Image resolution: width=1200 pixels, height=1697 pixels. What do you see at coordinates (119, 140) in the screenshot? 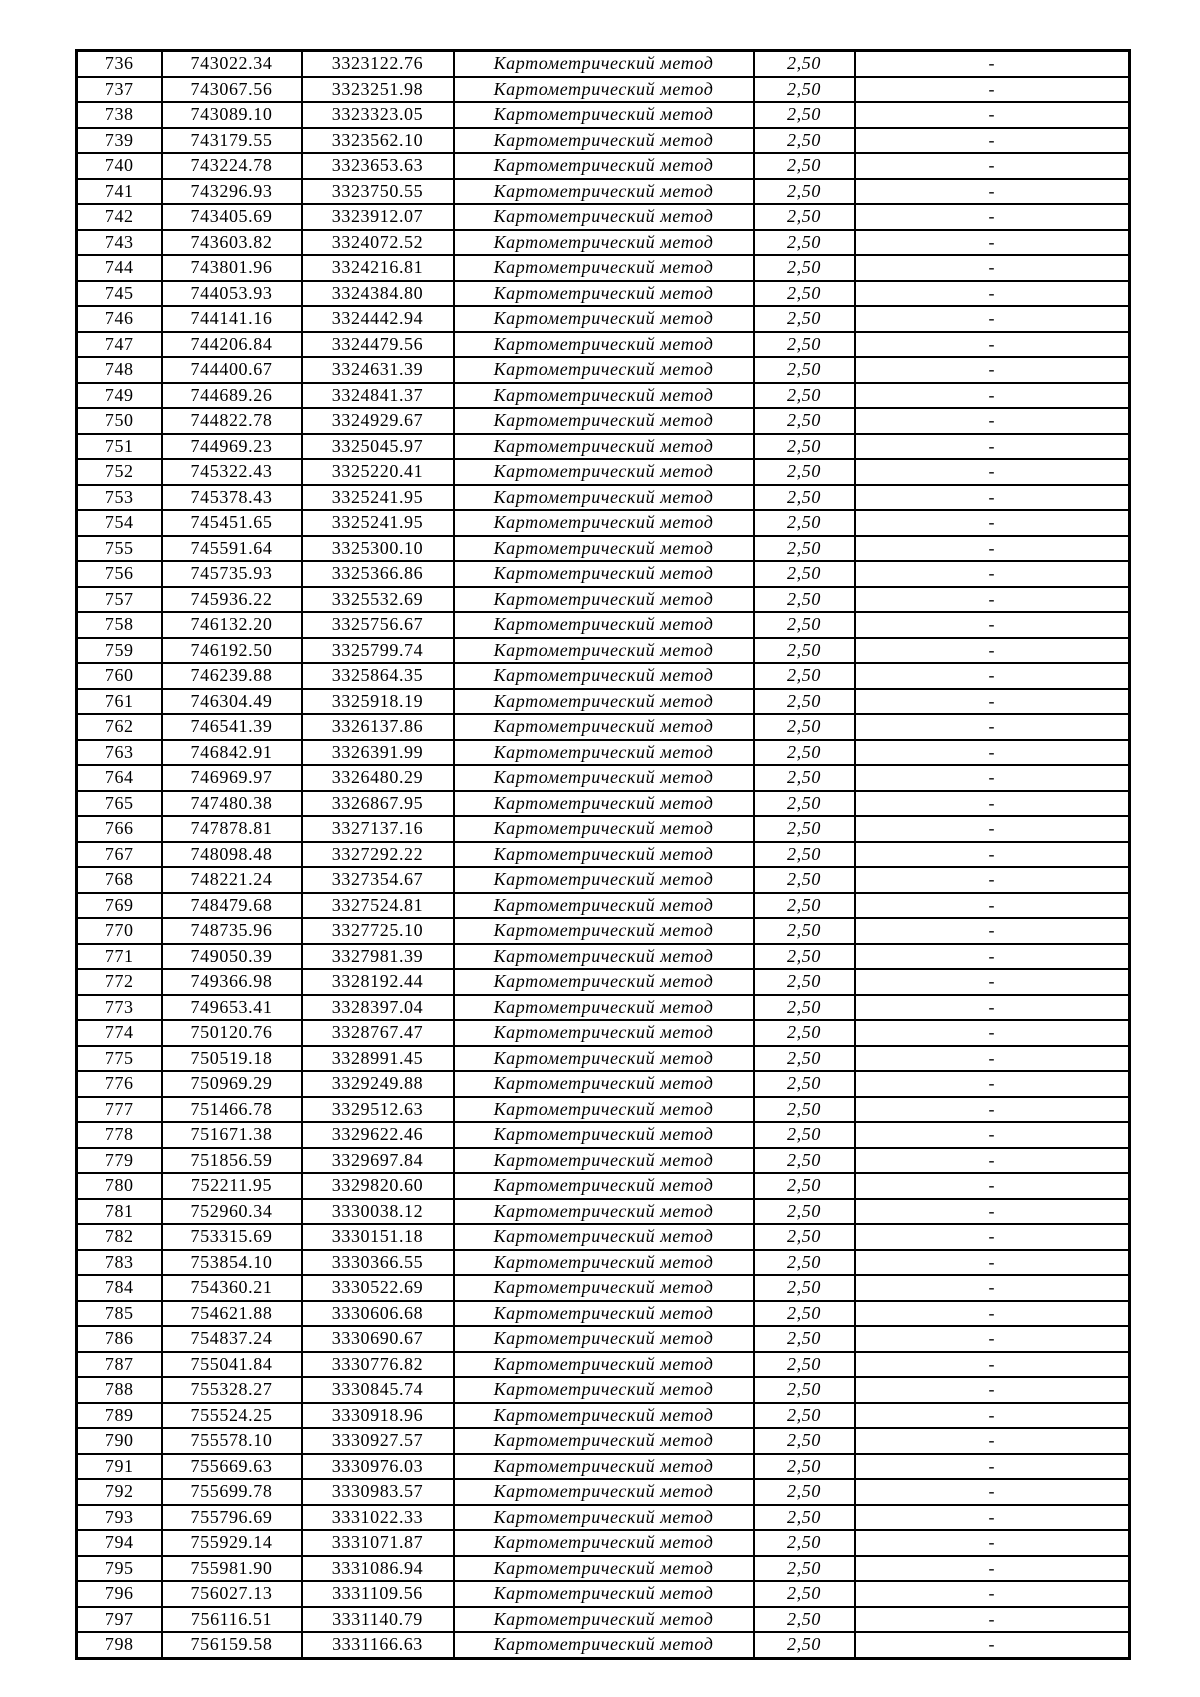
I see `point-number-cell: 739` at bounding box center [119, 140].